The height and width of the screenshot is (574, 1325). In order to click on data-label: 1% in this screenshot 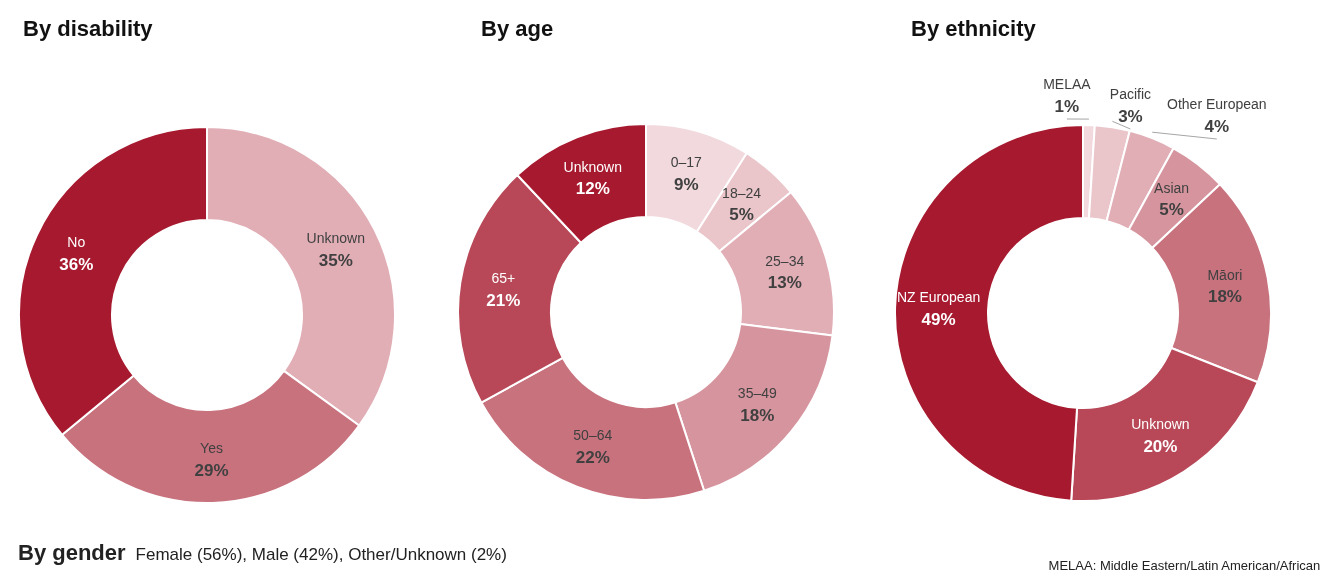, I will do `click(1067, 106)`.